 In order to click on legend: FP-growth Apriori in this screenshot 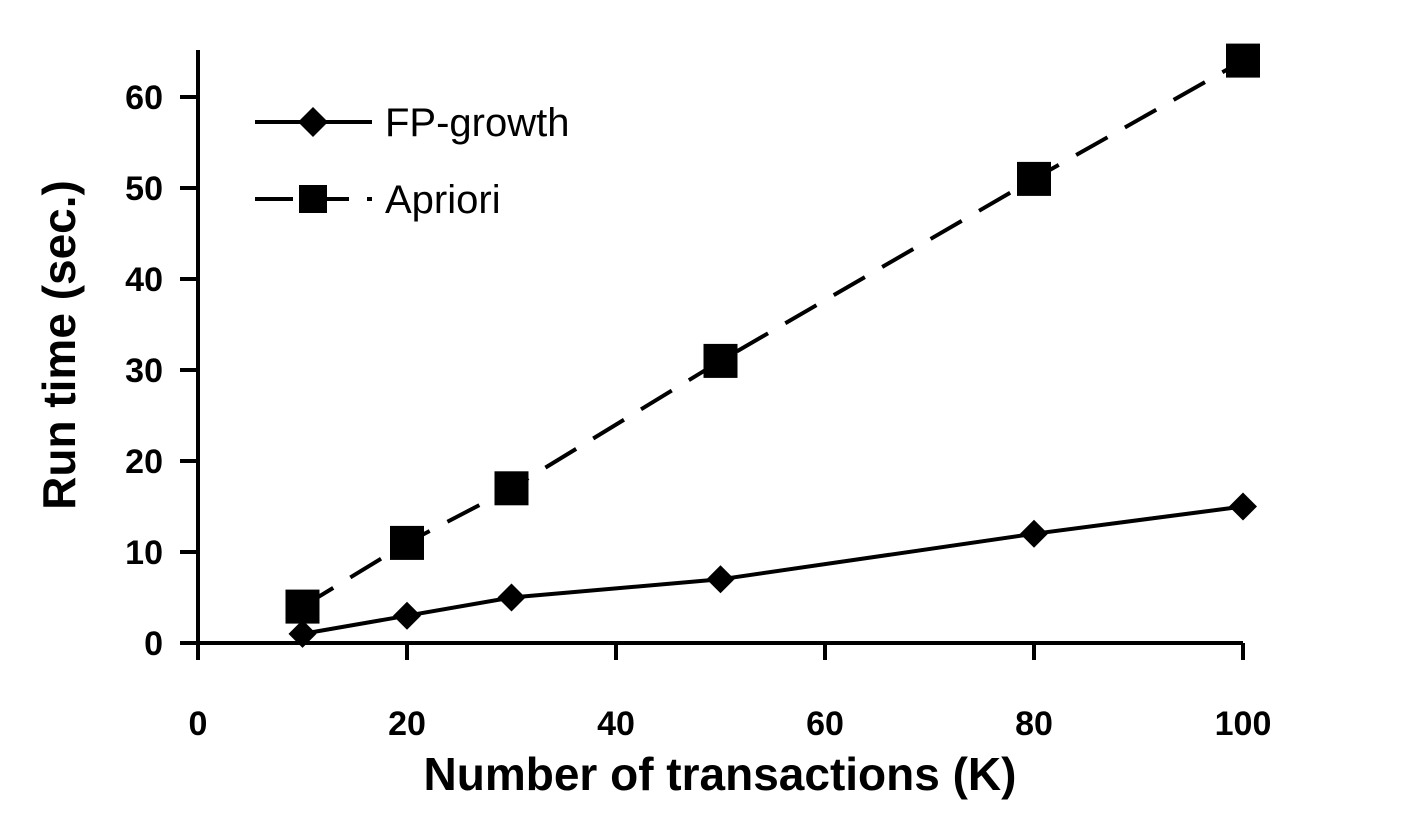, I will do `click(412, 161)`.